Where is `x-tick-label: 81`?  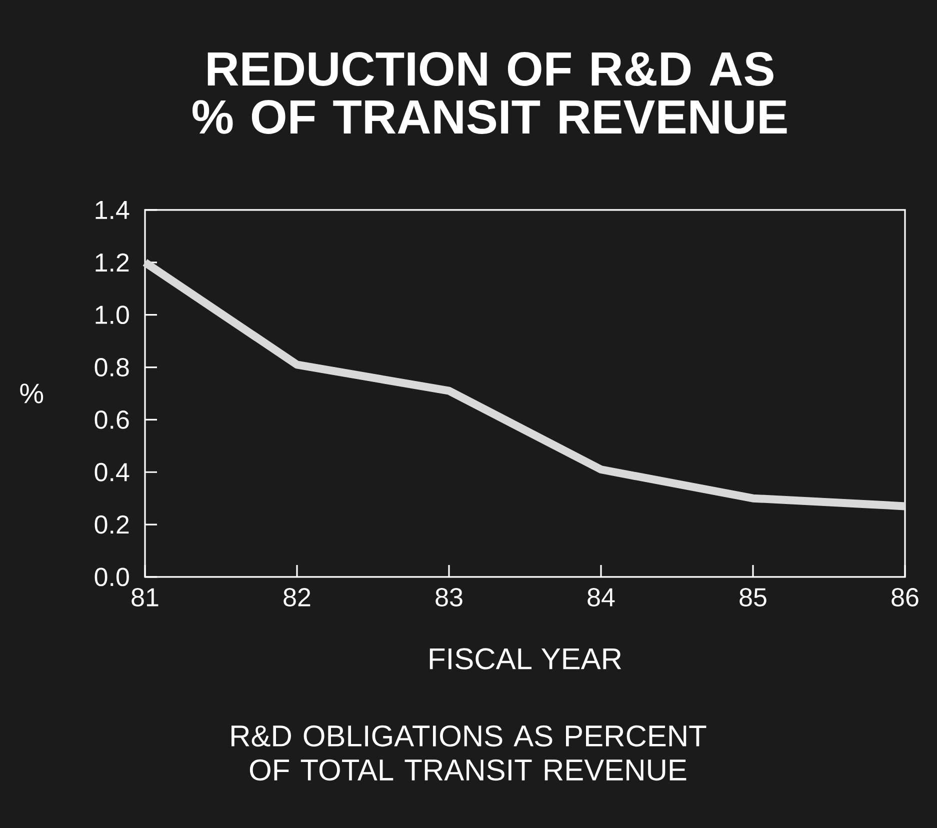 x-tick-label: 81 is located at coordinates (145, 597).